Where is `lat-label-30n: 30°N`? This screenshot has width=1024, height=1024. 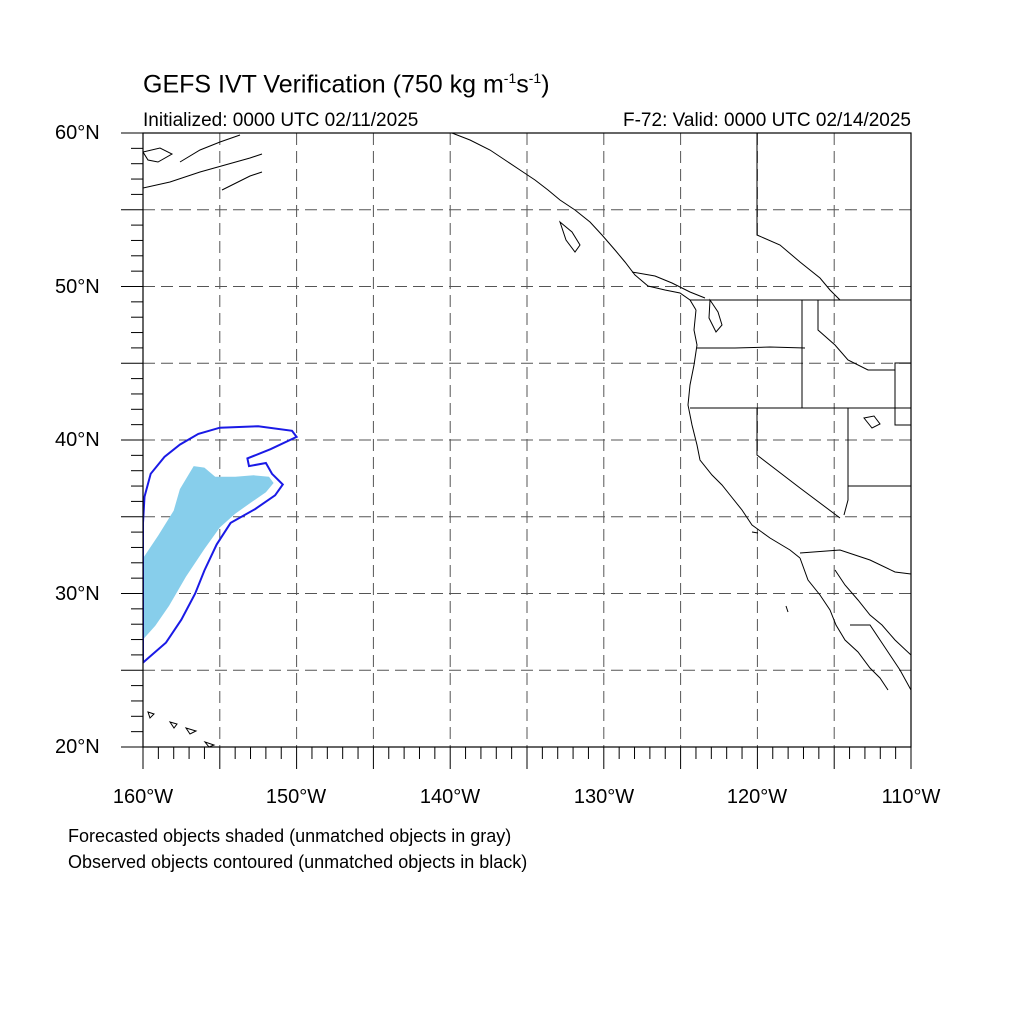
lat-label-30n: 30°N is located at coordinates (77, 594).